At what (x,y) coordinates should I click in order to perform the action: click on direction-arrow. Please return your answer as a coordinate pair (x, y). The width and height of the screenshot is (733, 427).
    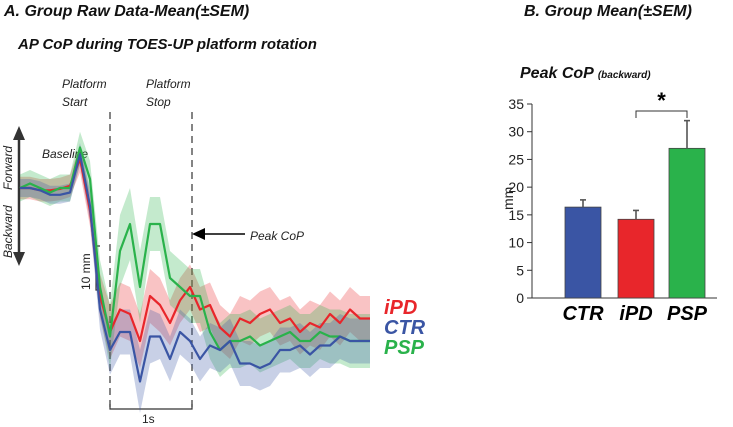
    Looking at the image, I should click on (19, 196).